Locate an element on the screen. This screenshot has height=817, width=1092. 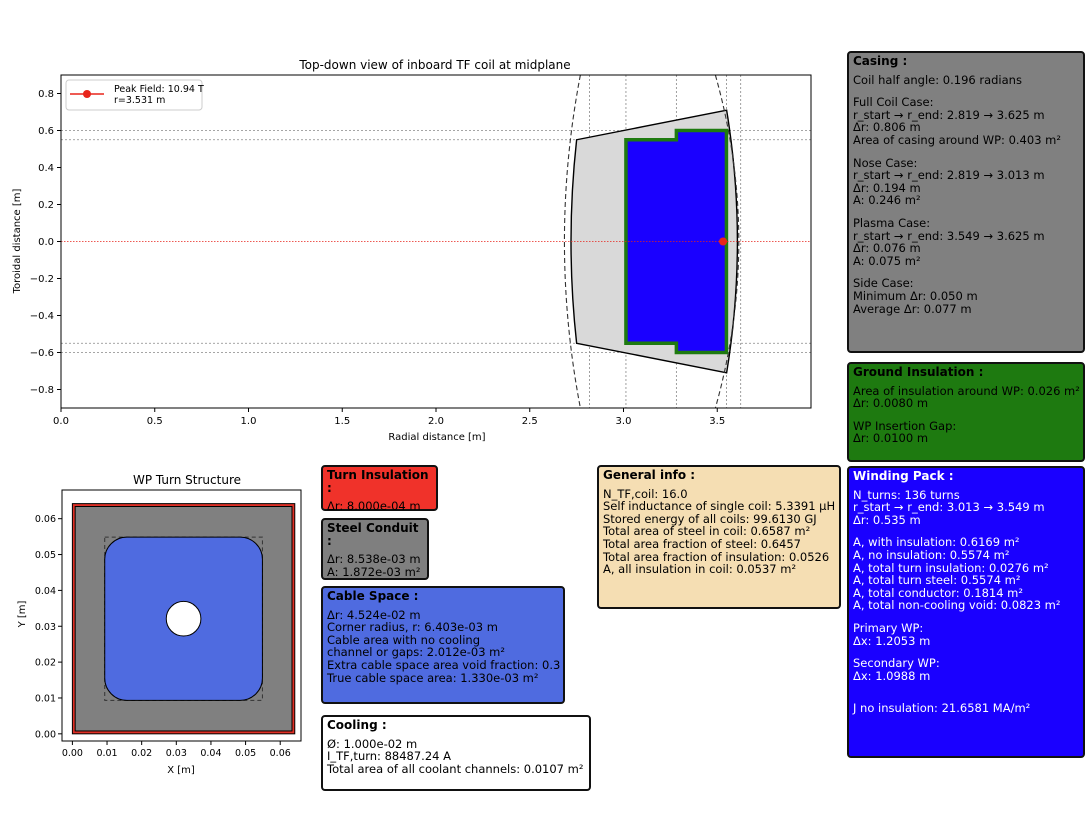
y-tick-label: 0.4 is located at coordinates (46, 168).